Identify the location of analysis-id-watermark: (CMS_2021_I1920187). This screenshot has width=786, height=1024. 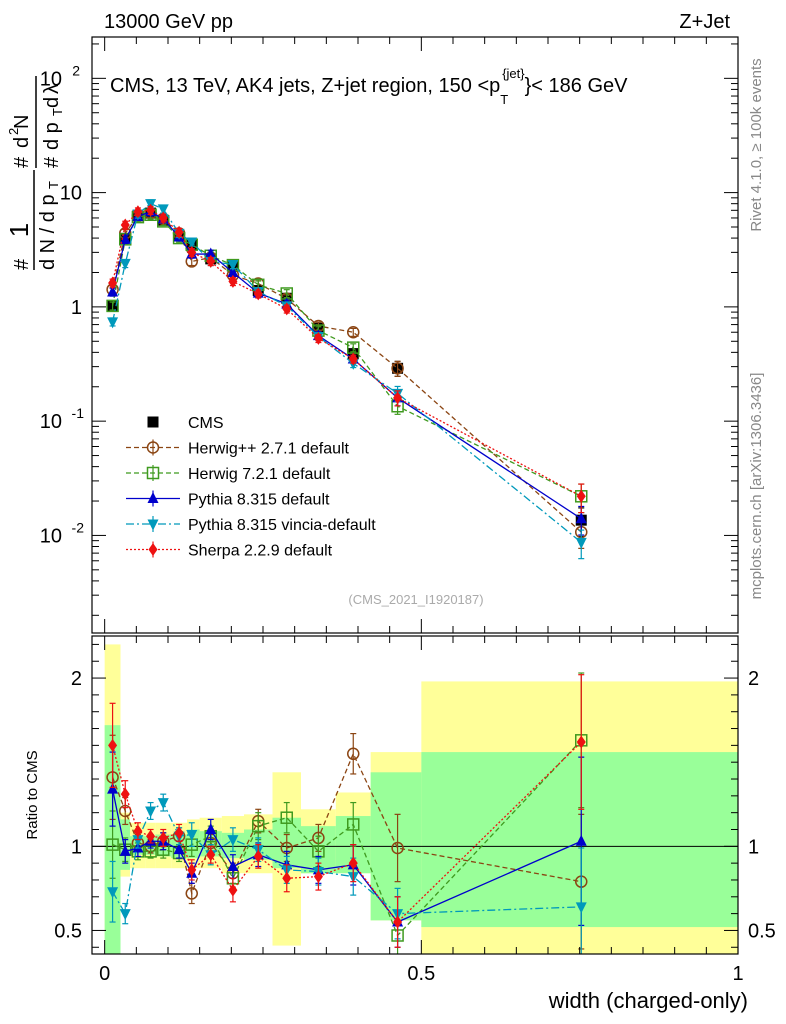
(415, 599).